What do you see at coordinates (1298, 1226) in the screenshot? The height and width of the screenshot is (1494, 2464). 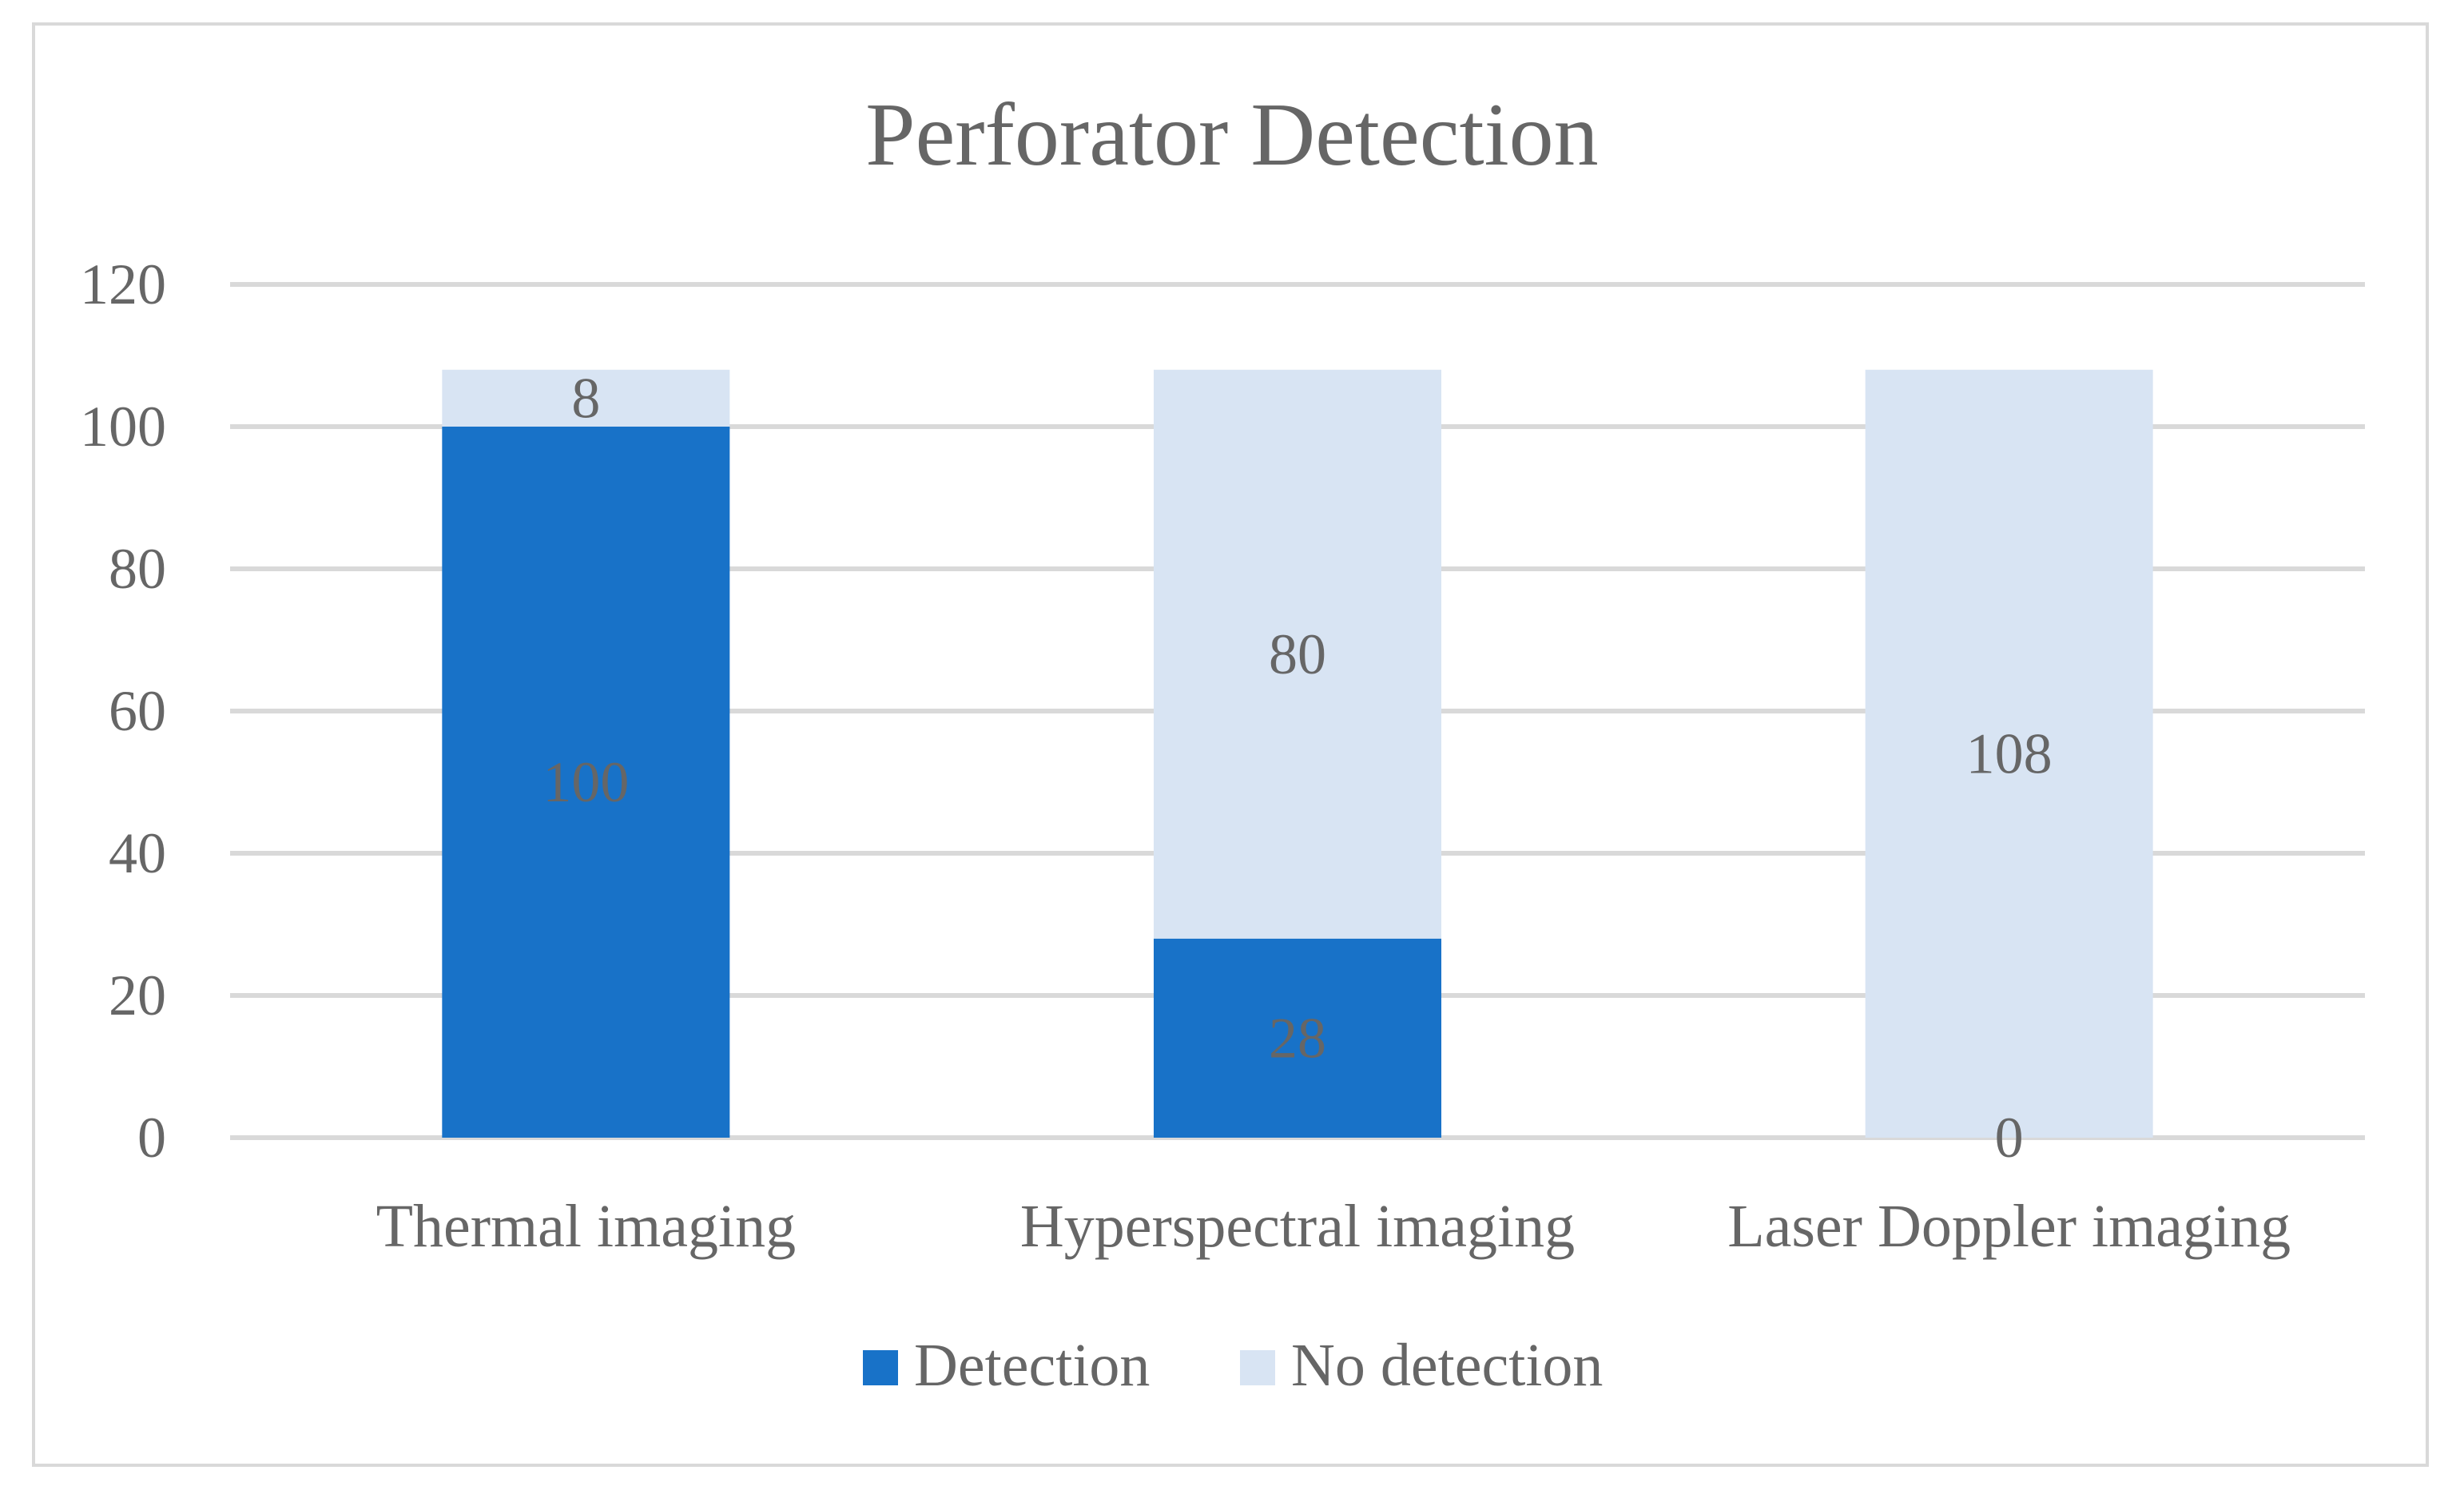 I see `x-category-label: Hyperspectral imaging` at bounding box center [1298, 1226].